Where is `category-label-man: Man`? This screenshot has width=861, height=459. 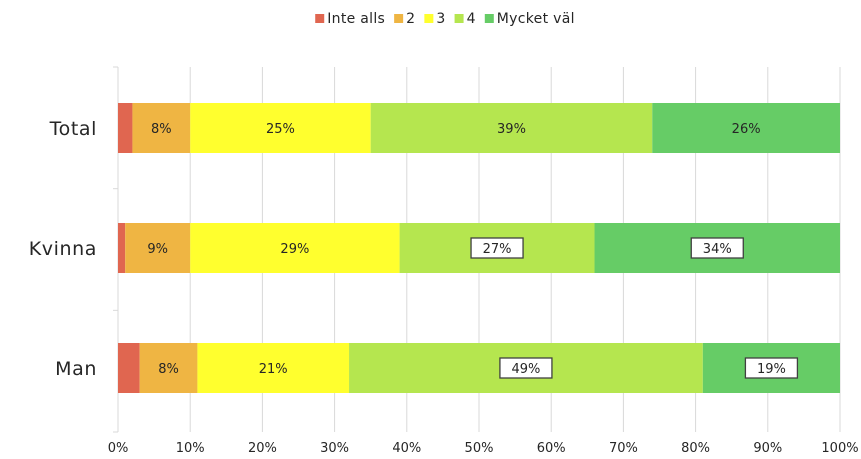
category-label-man: Man is located at coordinates (76, 369).